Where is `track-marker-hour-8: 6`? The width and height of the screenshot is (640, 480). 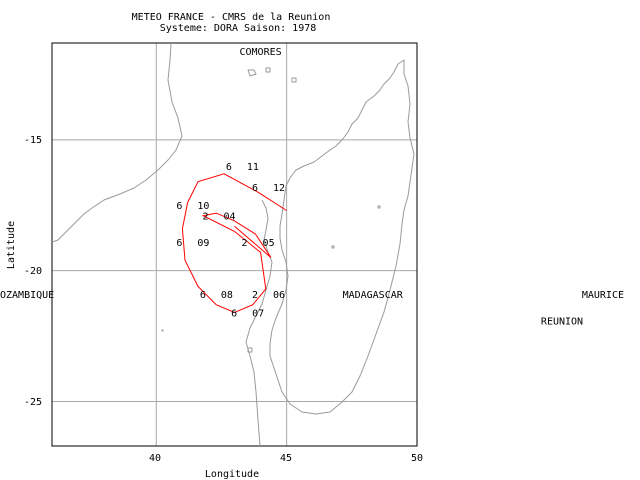
track-marker-hour-8: 6 is located at coordinates (234, 314).